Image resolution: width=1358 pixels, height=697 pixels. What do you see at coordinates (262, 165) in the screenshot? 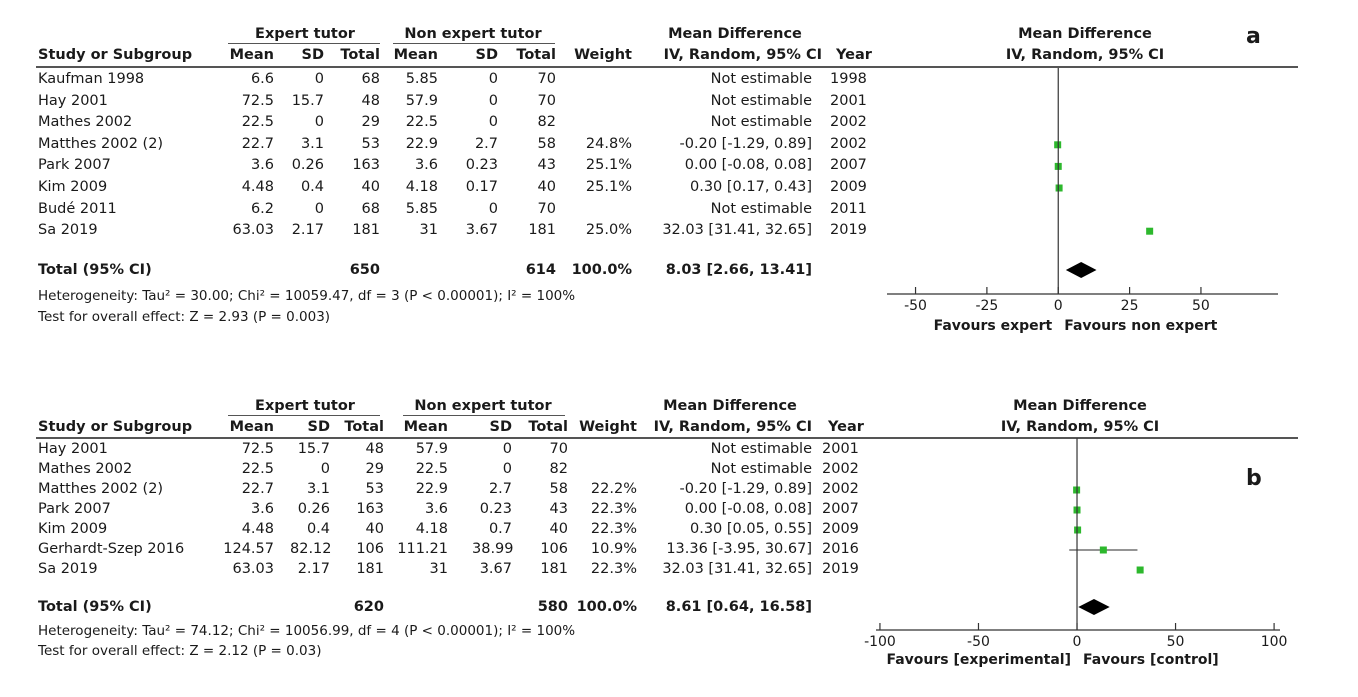
I see `expert-mean: 3.6` at bounding box center [262, 165].